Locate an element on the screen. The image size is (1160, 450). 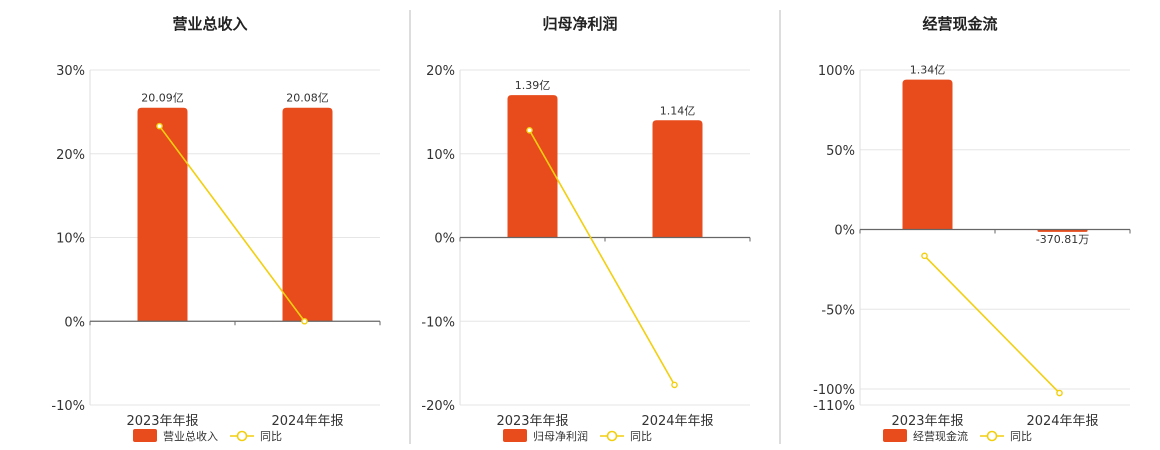
chart-title: 营业总收入 is located at coordinates (209, 24).